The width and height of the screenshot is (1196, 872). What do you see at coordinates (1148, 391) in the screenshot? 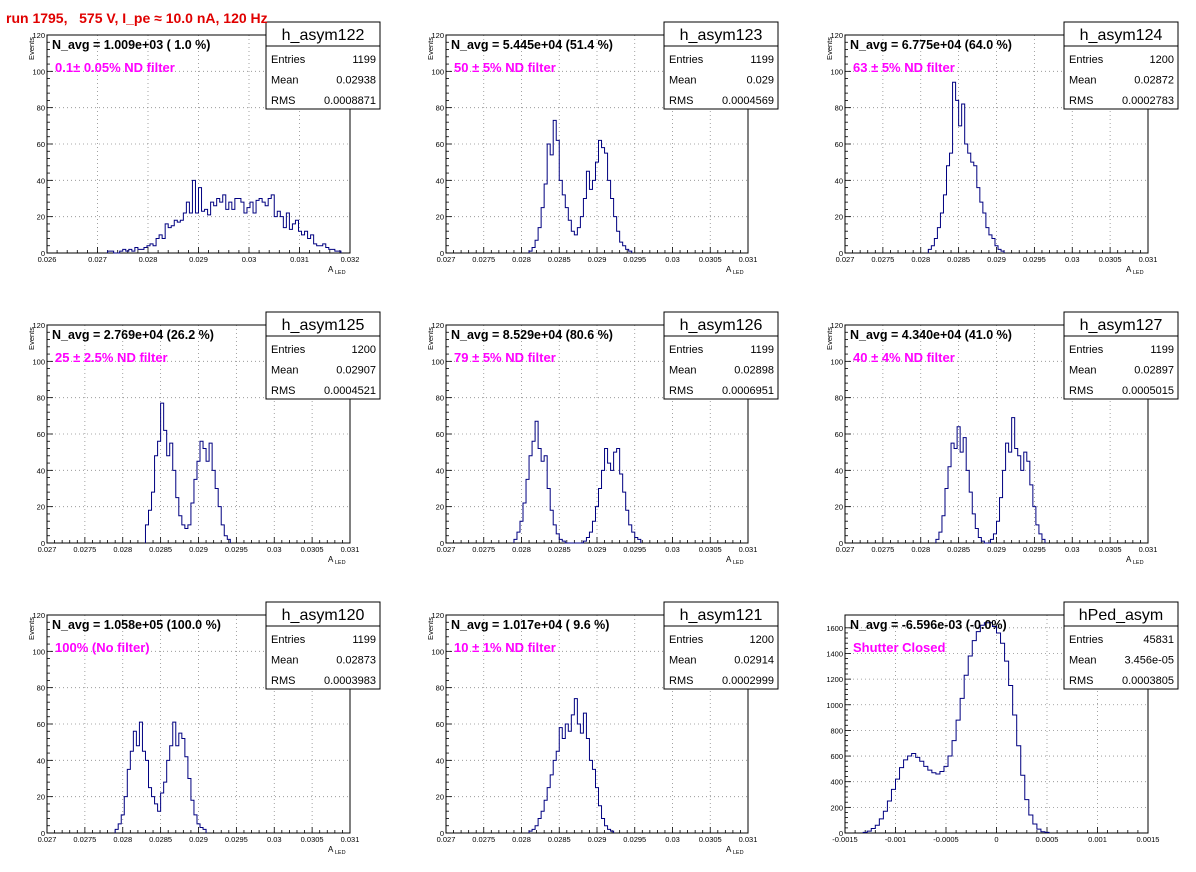
I see `stats-value: 0.0005015` at bounding box center [1148, 391].